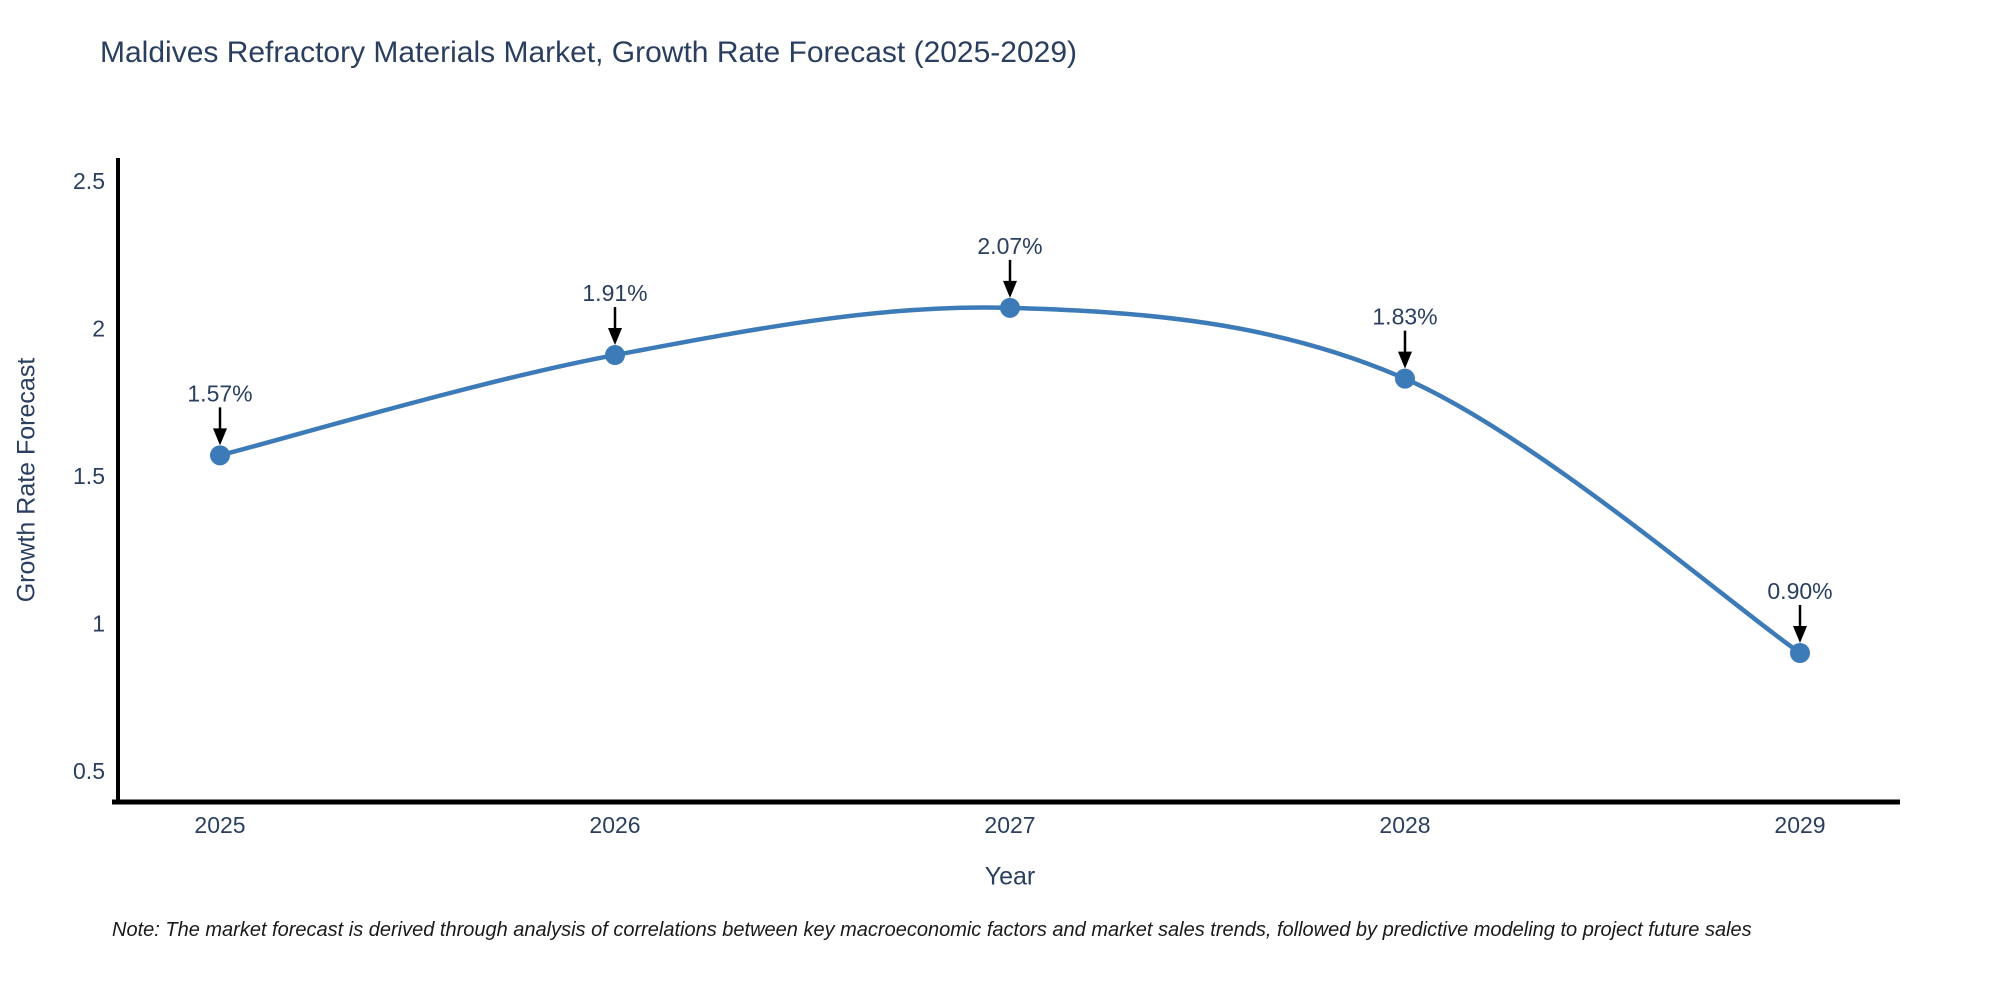  What do you see at coordinates (89, 476) in the screenshot?
I see `y-tick-label: 1.5` at bounding box center [89, 476].